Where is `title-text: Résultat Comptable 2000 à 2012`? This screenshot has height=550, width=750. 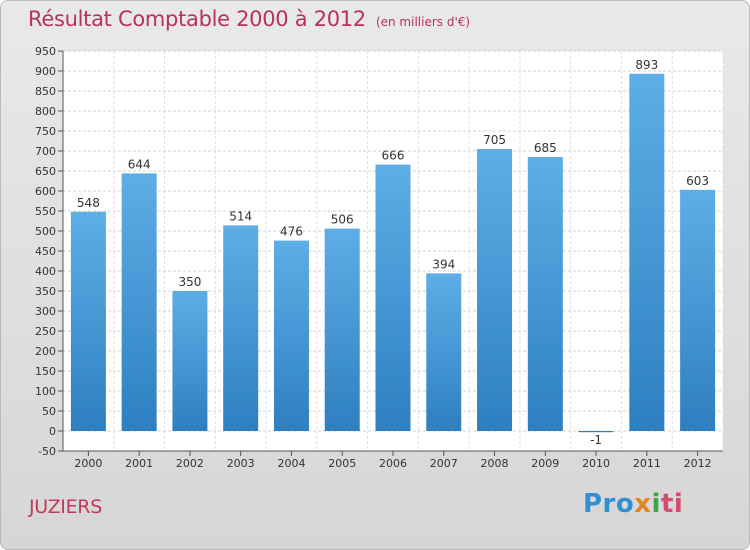
title-text: Résultat Comptable 2000 à 2012 is located at coordinates (197, 19).